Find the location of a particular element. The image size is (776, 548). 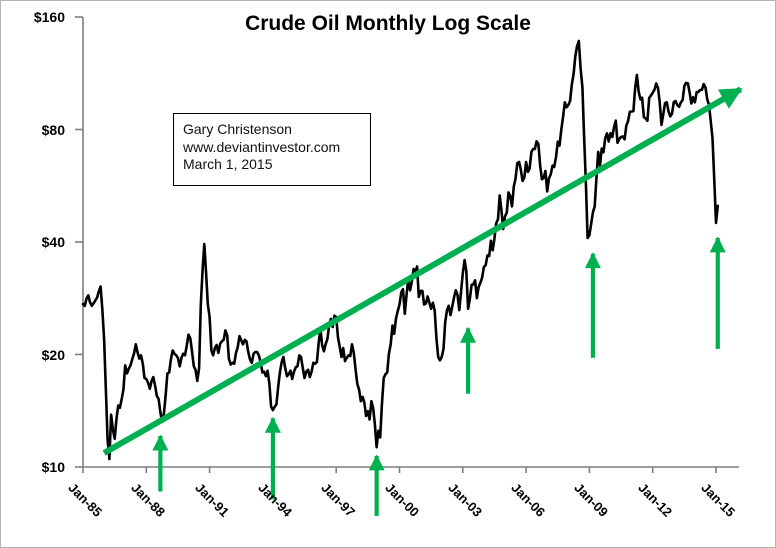

annotation-date: March 1, 2015 is located at coordinates (228, 164).